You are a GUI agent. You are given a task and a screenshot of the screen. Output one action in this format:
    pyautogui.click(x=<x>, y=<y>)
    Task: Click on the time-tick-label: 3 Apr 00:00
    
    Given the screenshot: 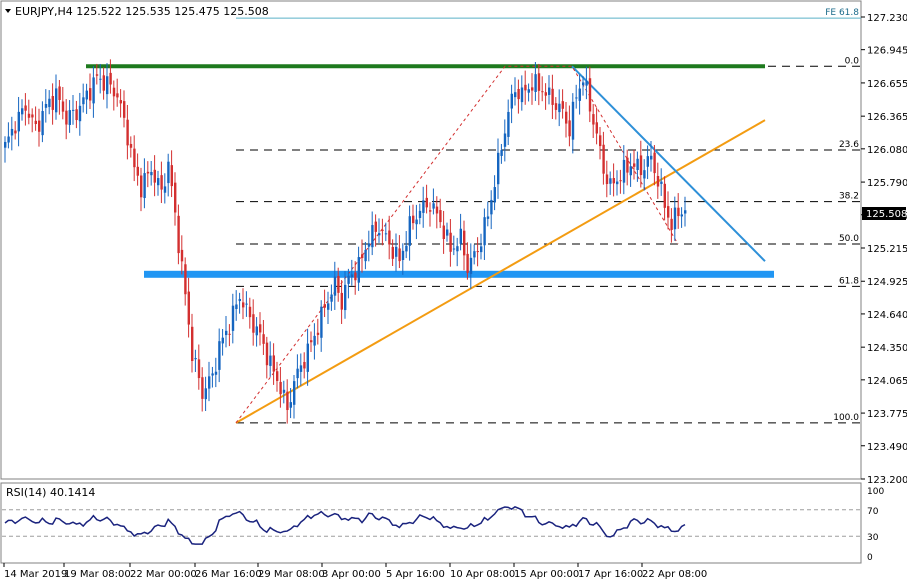 What is the action you would take?
    pyautogui.click(x=351, y=574)
    